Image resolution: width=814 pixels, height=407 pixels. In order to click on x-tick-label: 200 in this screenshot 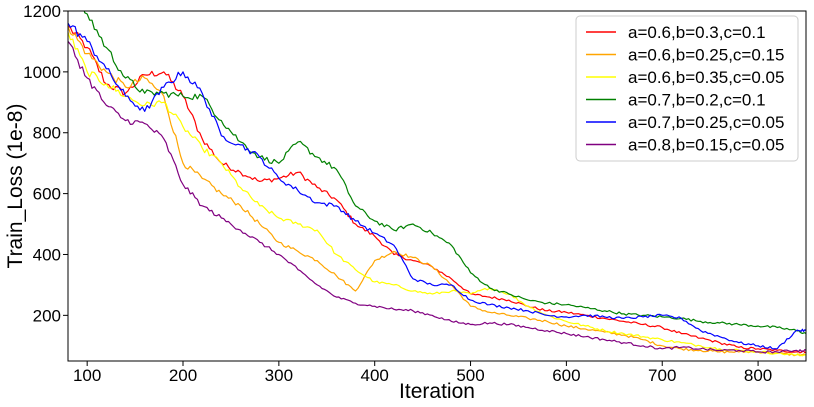, I will do `click(183, 375)`.